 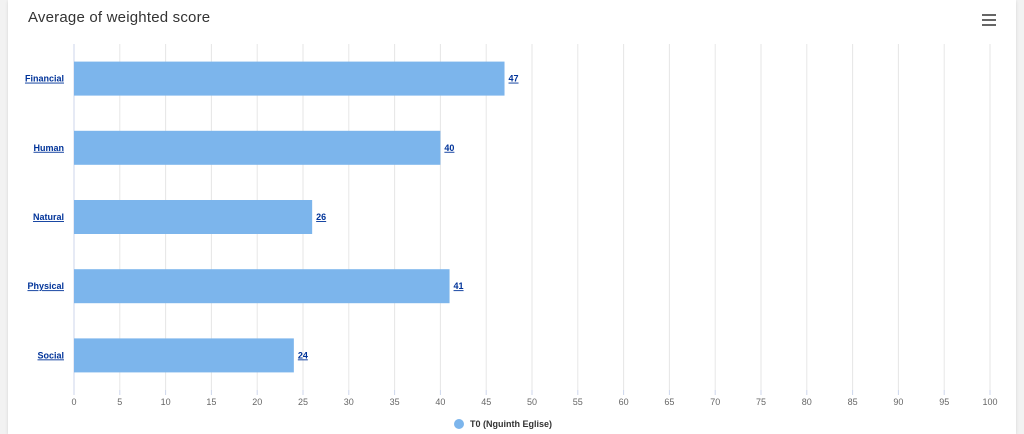 I want to click on data-label: 41, so click(x=459, y=286).